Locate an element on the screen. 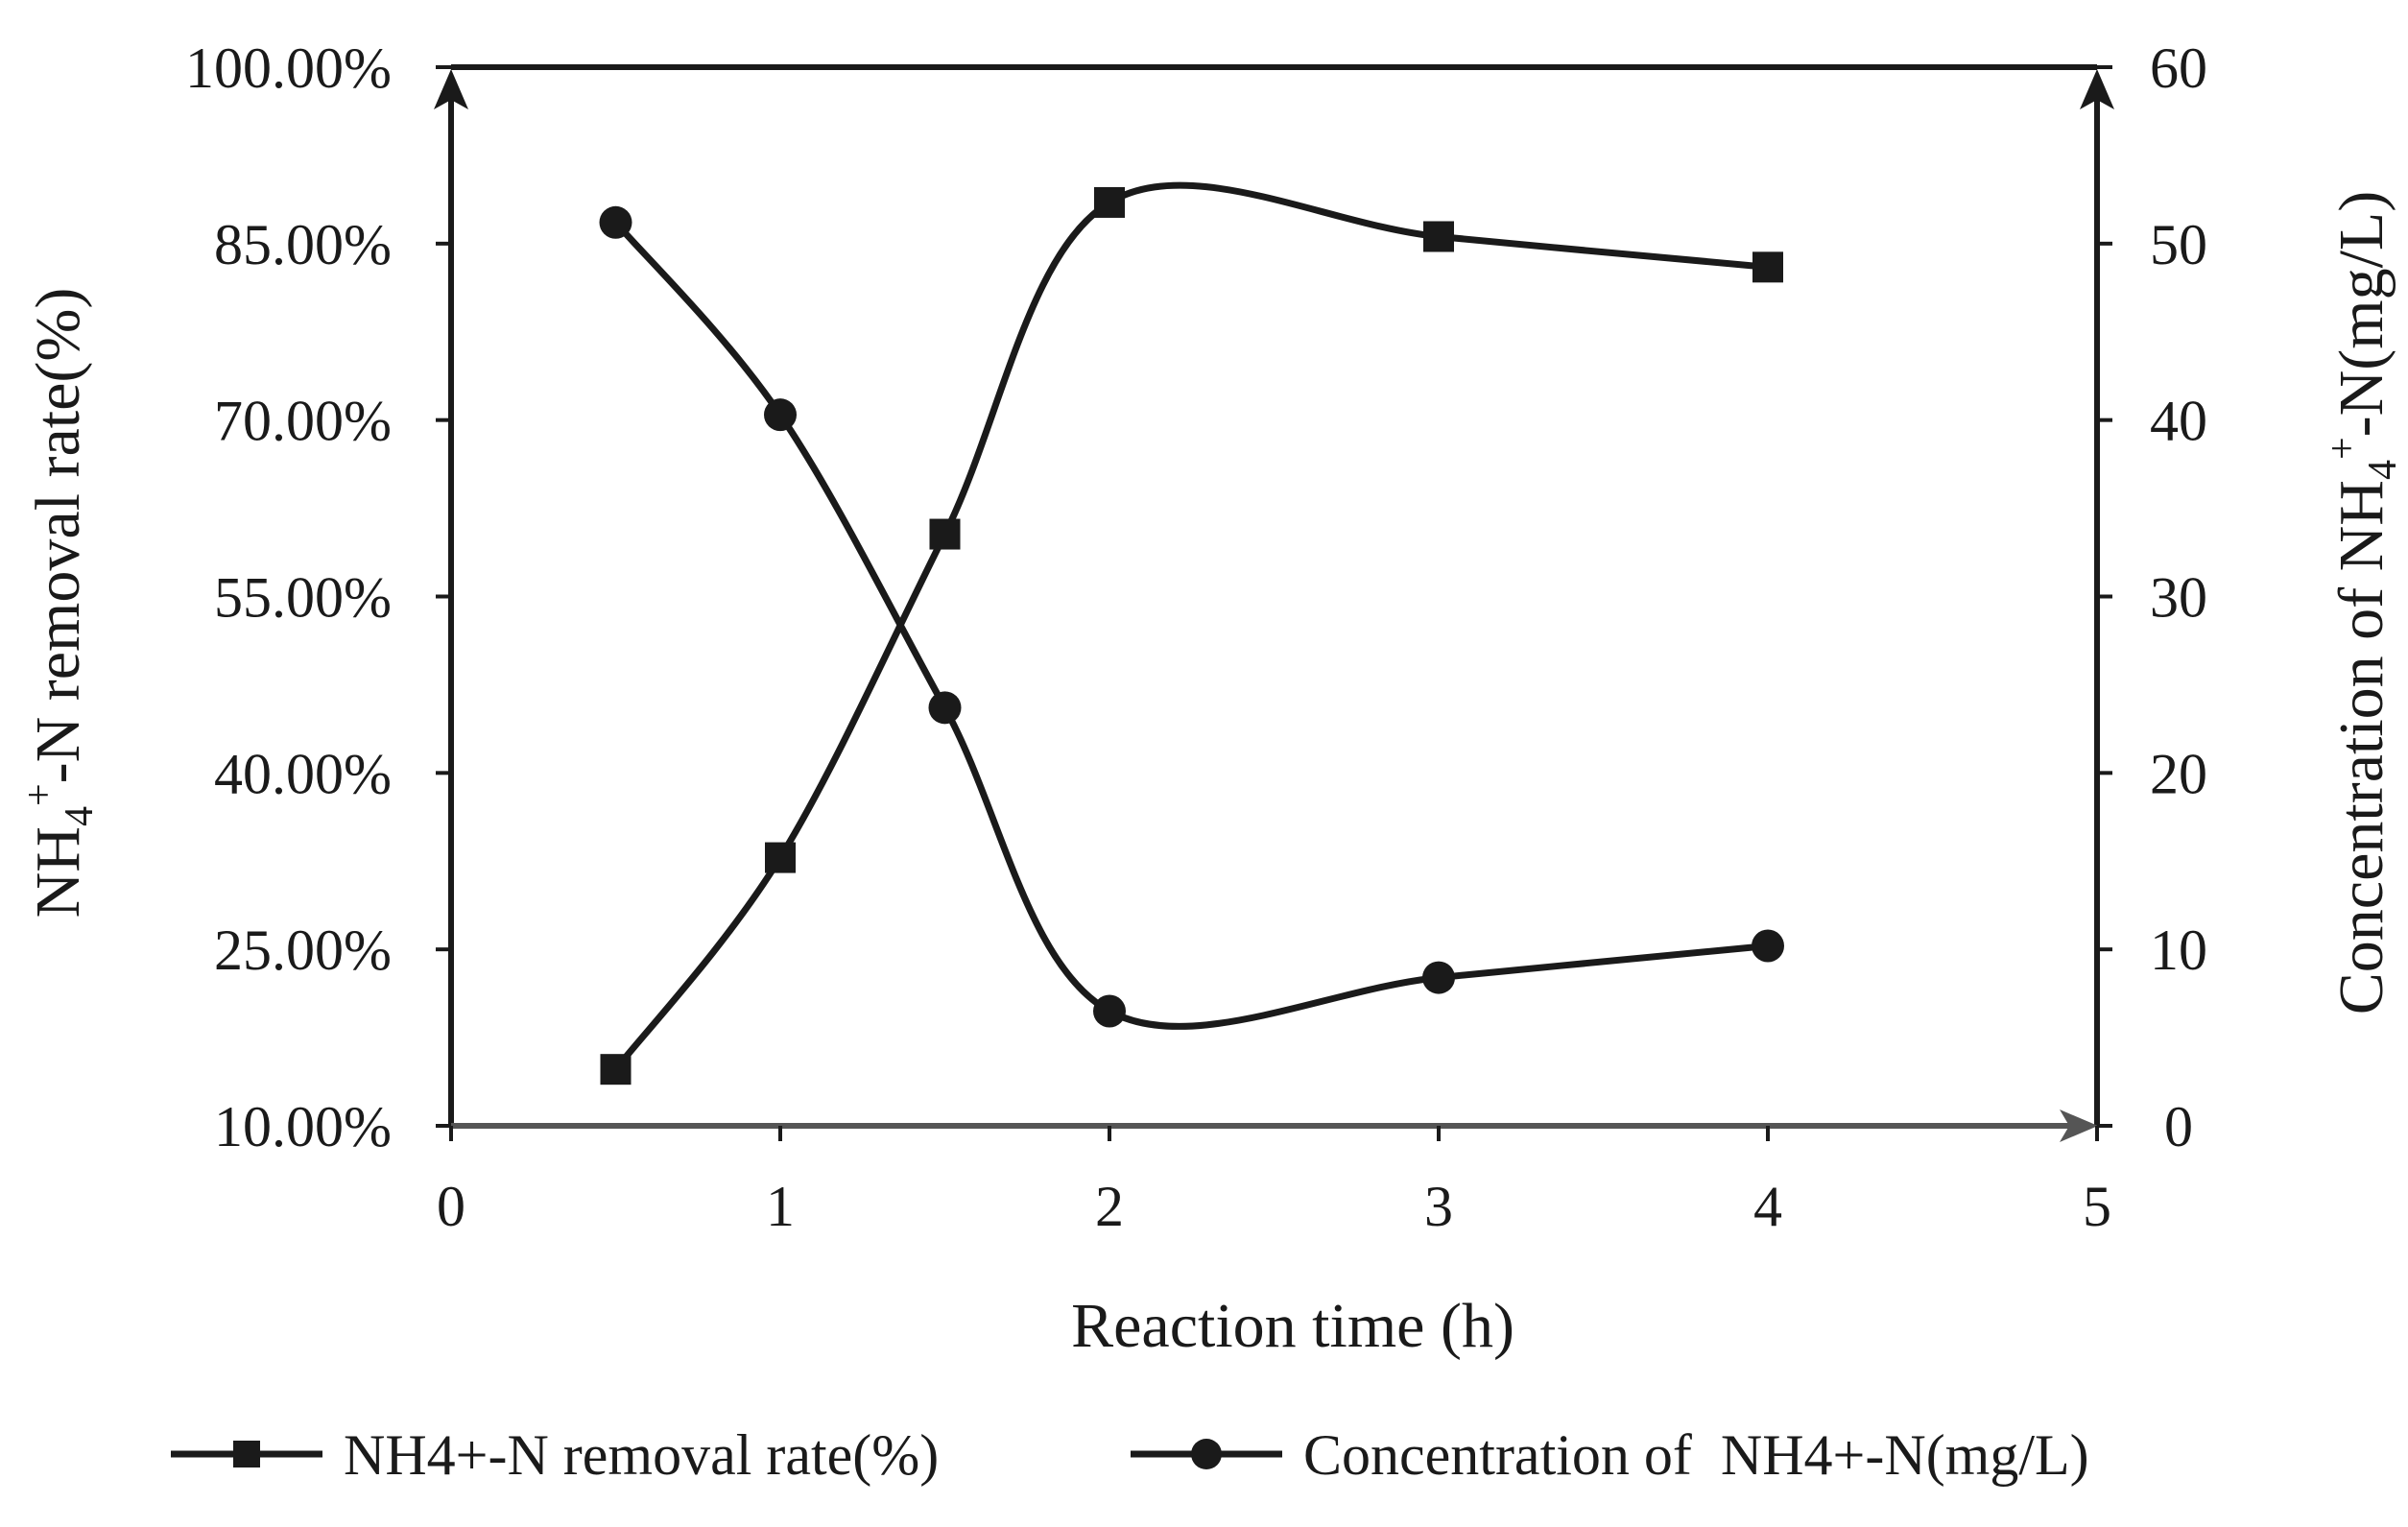  left-y-axis-title-rest: -N removal rate(%) is located at coordinates (58, 536).